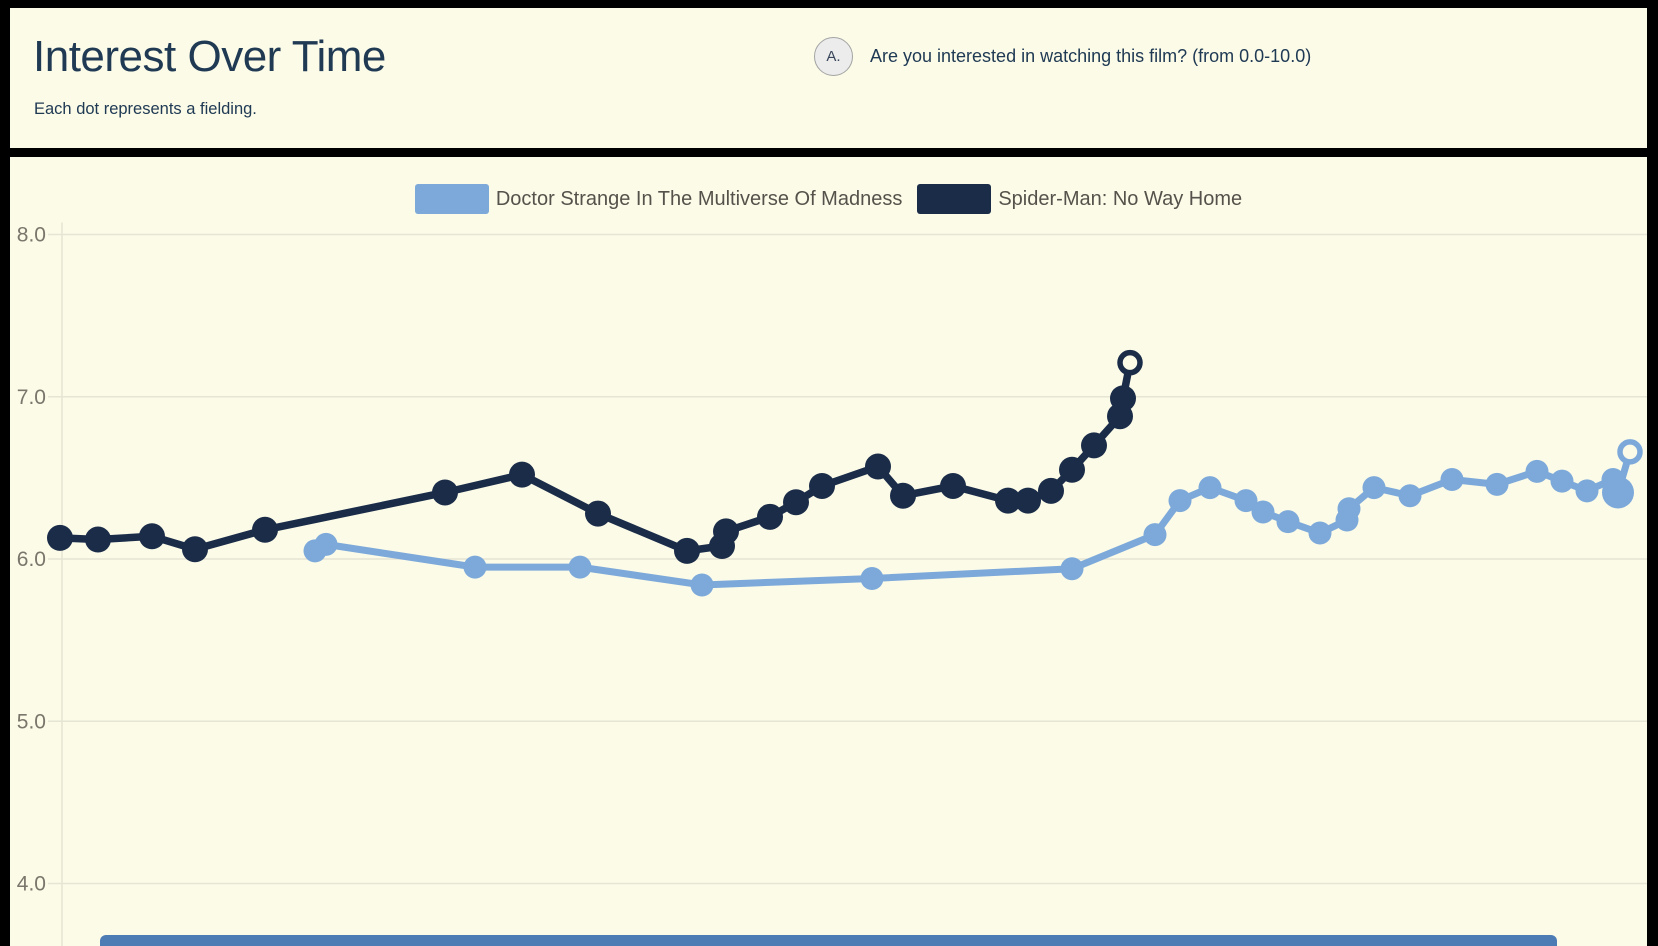 The width and height of the screenshot is (1658, 946). I want to click on page-subtitle: Each dot represents a fielding., so click(145, 109).